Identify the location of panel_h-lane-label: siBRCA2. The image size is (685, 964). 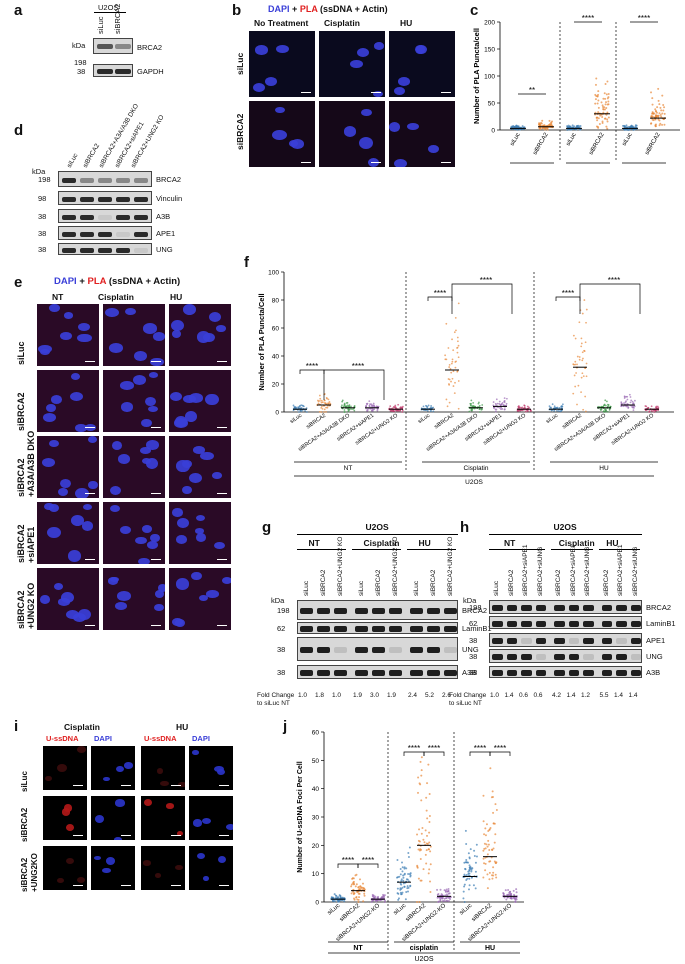
(606, 582).